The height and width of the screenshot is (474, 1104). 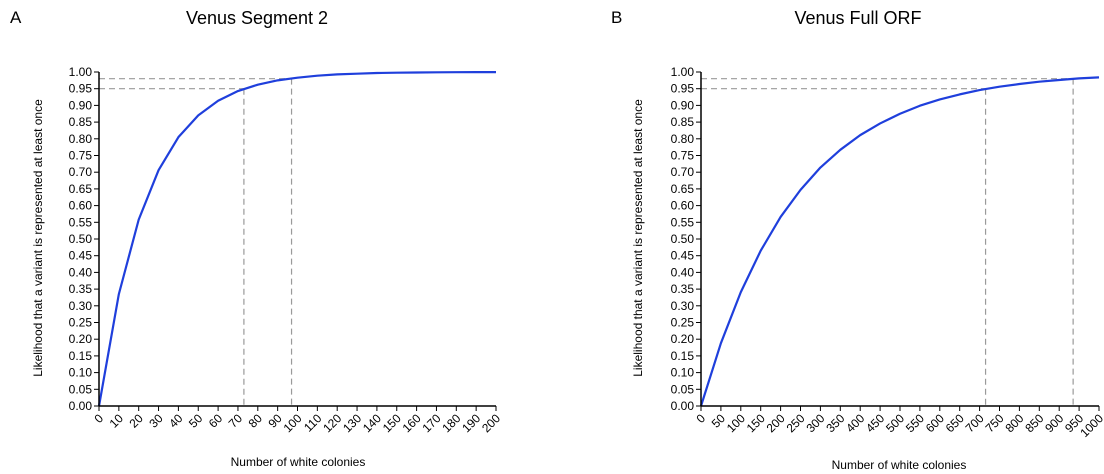 What do you see at coordinates (796, 423) in the screenshot?
I see `x-tick-label: 250` at bounding box center [796, 423].